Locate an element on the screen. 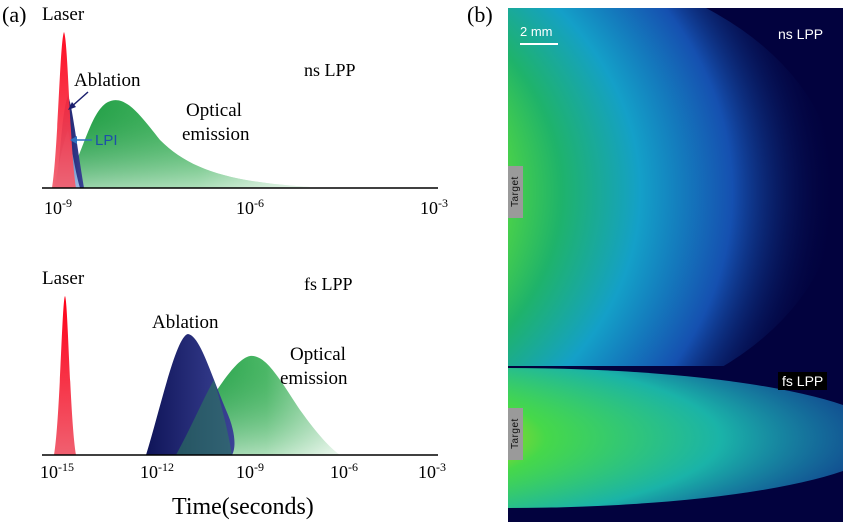  fs-ablation-label: Ablation is located at coordinates (185, 322).